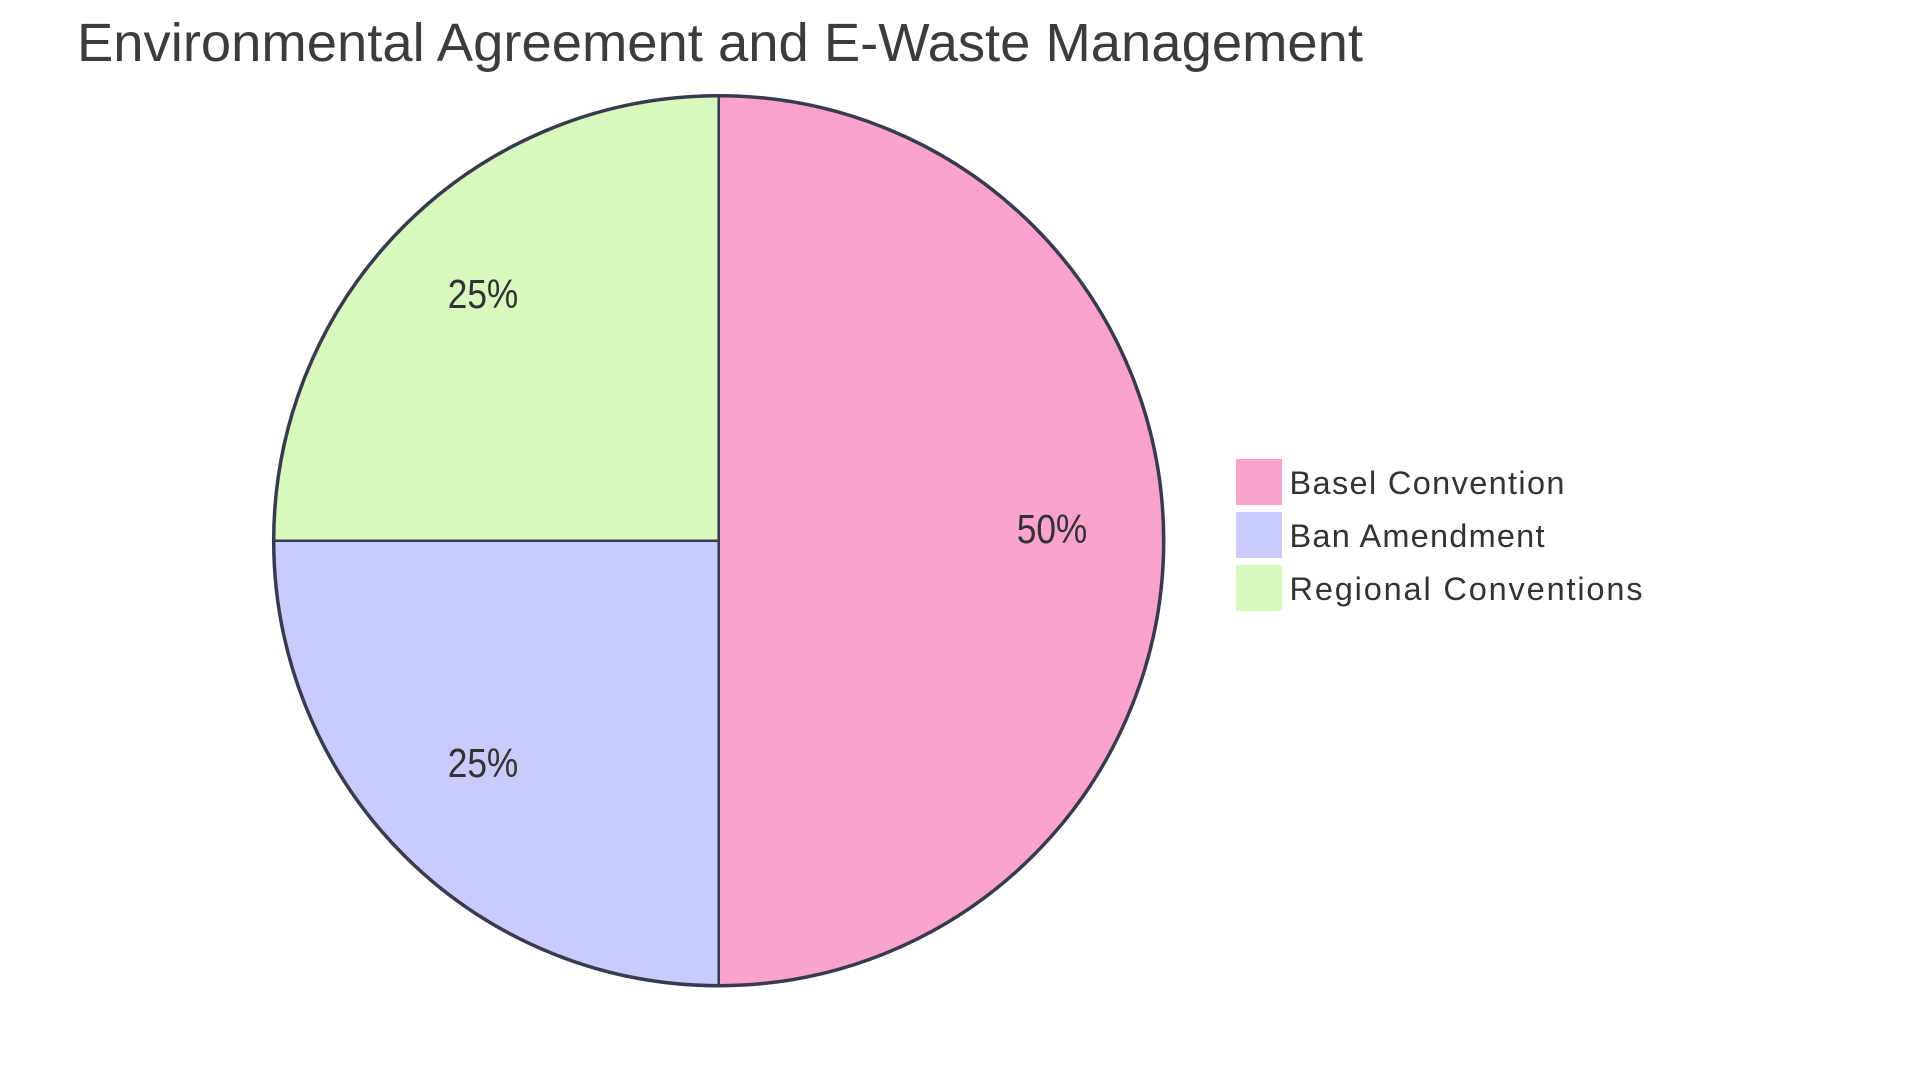  I want to click on svg-text: Regional Conventions, so click(1466, 589).